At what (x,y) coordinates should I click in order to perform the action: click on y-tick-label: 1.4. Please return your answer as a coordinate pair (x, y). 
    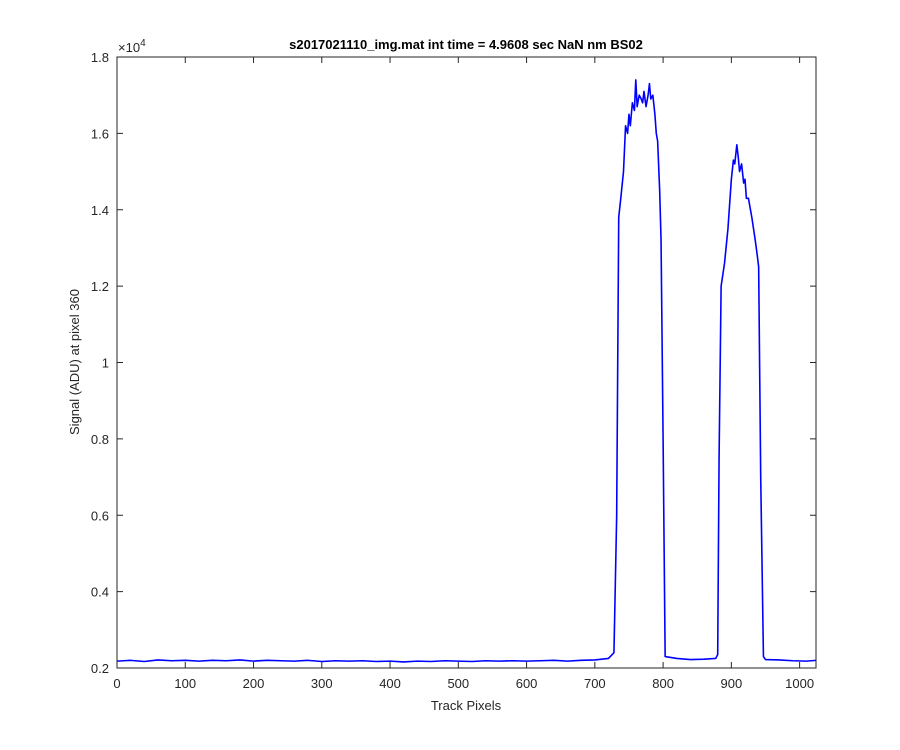
    Looking at the image, I should click on (100, 210).